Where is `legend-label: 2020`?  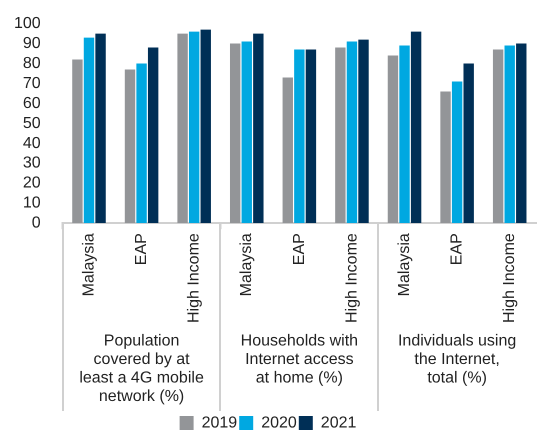 legend-label: 2020 is located at coordinates (279, 423).